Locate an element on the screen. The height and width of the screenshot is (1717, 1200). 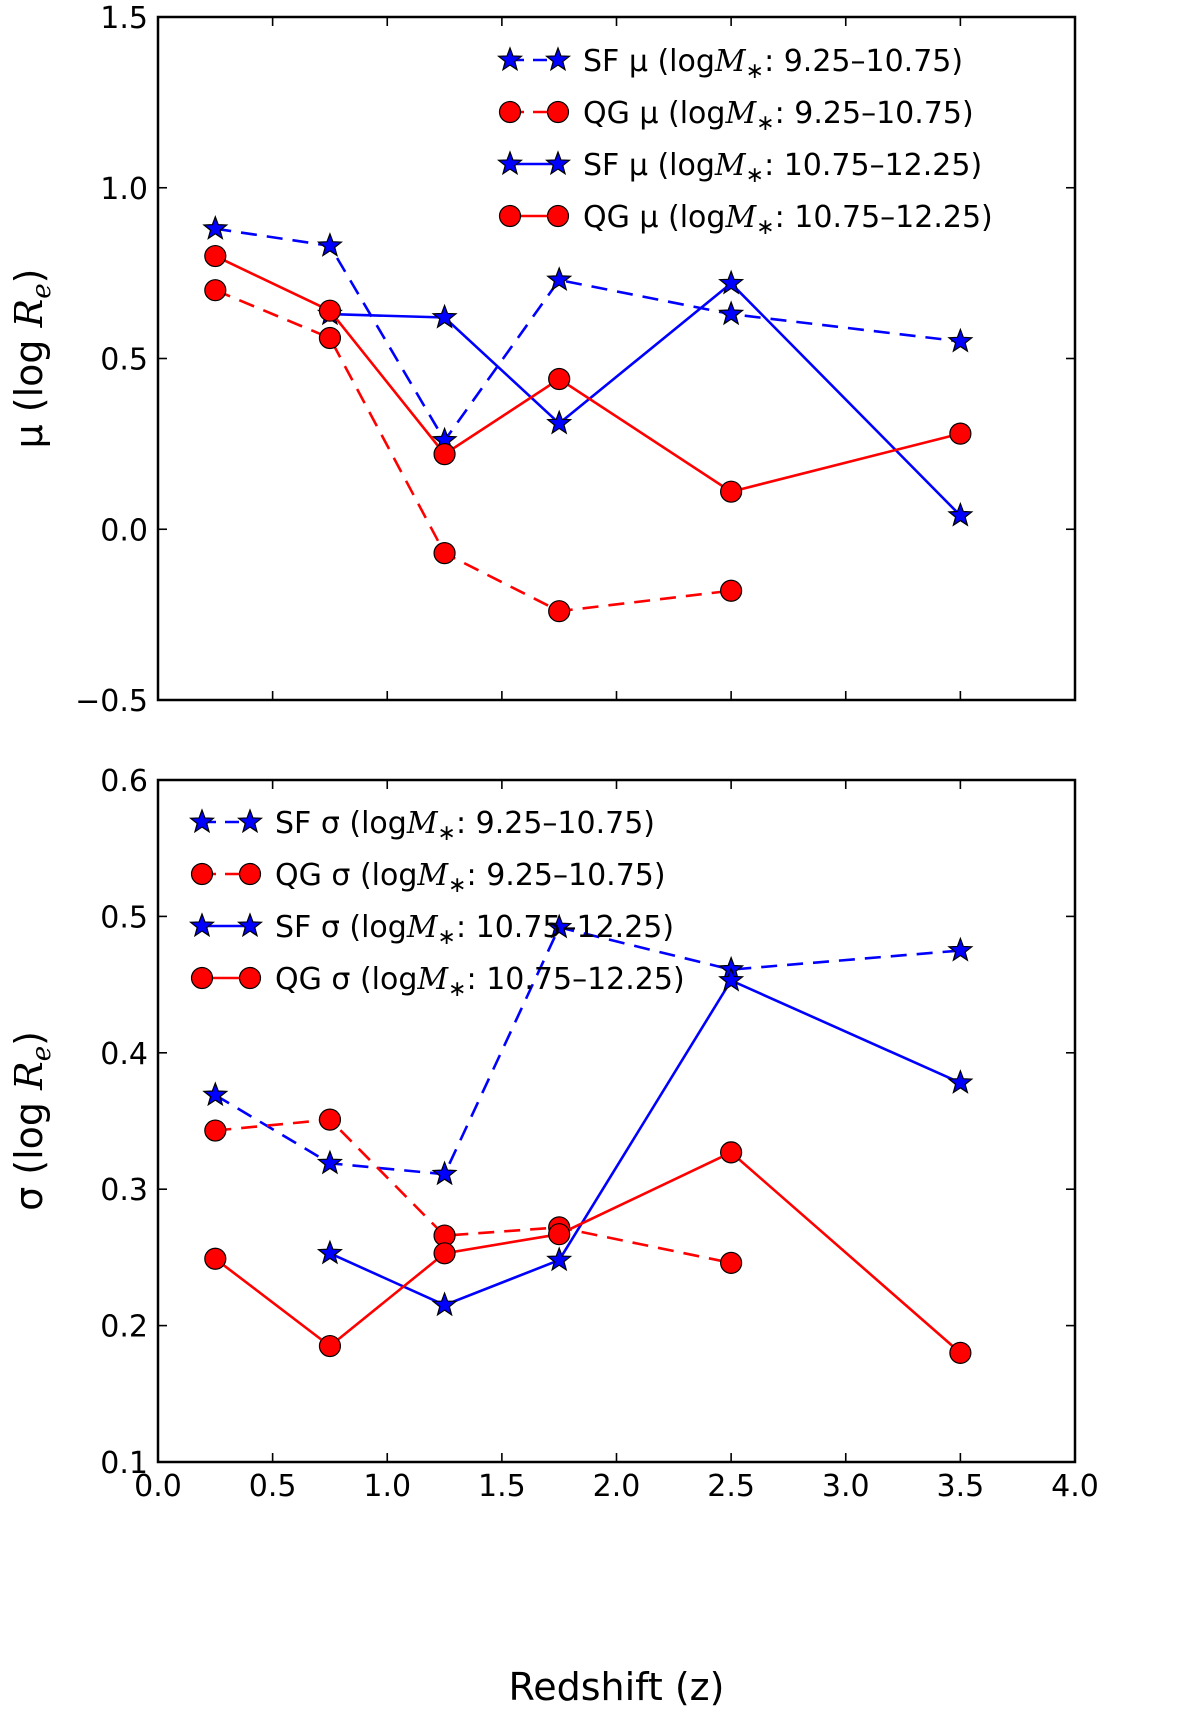
y-tick-label: −0.5 is located at coordinates (111, 701).